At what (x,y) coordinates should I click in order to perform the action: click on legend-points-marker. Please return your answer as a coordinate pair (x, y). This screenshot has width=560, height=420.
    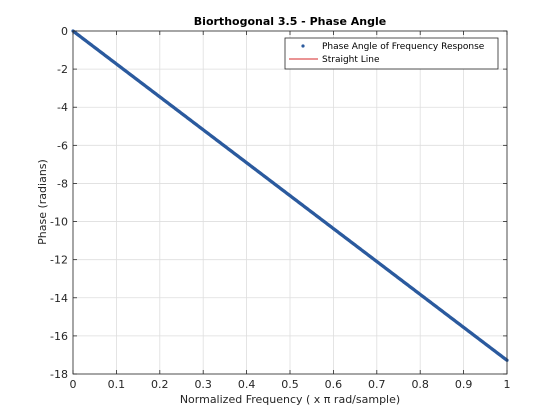
    Looking at the image, I should click on (303, 46).